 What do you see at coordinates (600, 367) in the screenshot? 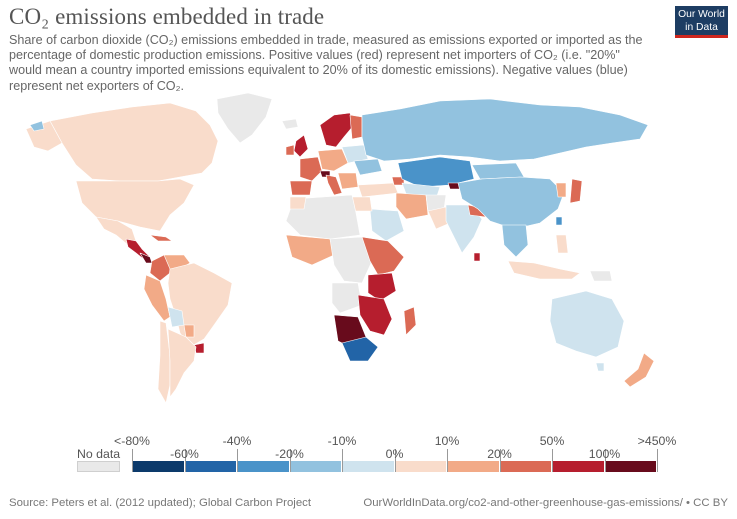
I see `region-tasmania` at bounding box center [600, 367].